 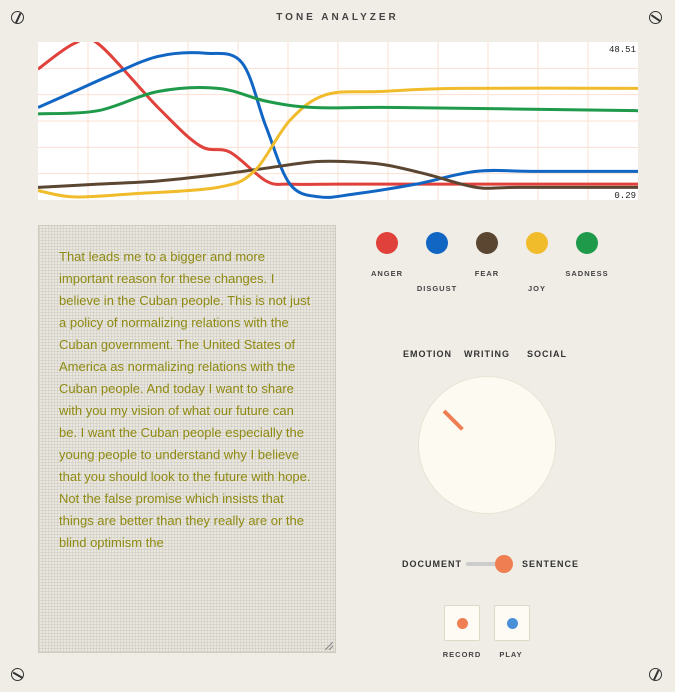 I want to click on legend-dot-sadness, so click(x=587, y=243).